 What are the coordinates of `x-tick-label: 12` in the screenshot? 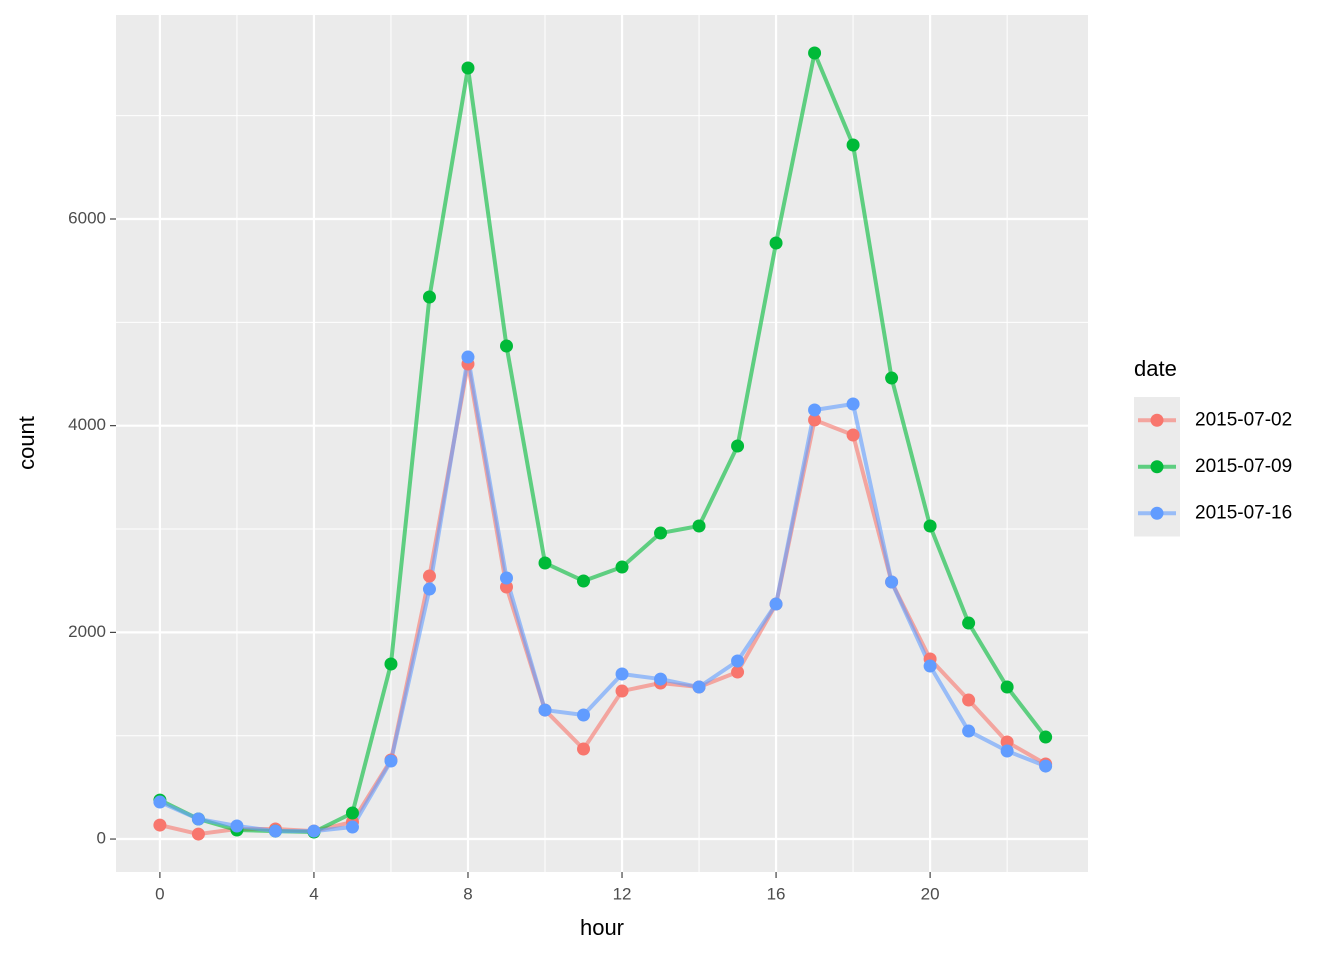 It's located at (622, 893).